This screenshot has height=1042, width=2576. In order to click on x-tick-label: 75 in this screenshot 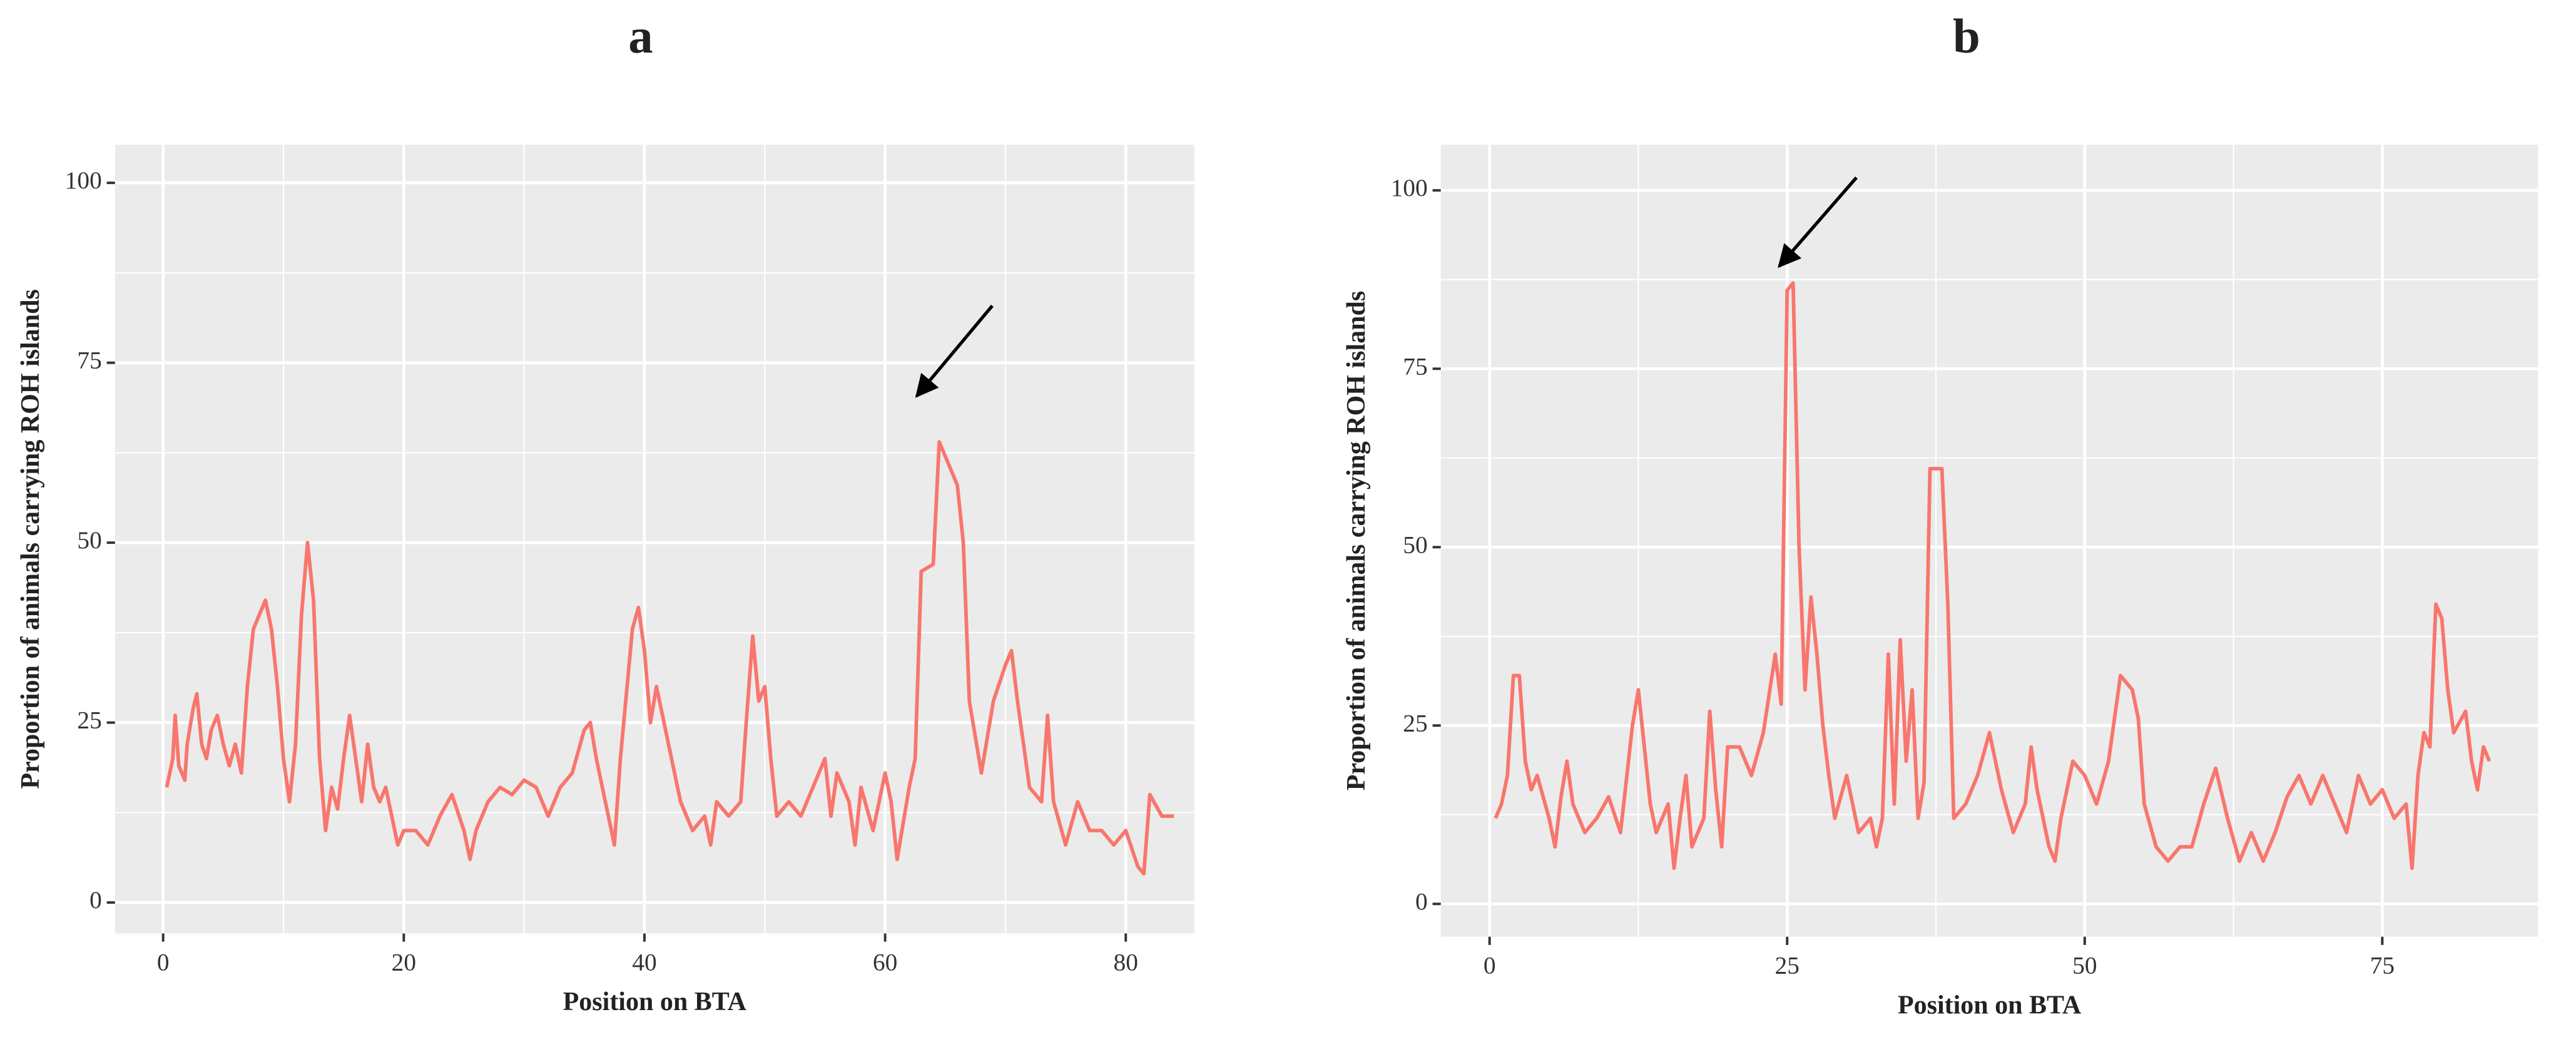, I will do `click(2382, 965)`.